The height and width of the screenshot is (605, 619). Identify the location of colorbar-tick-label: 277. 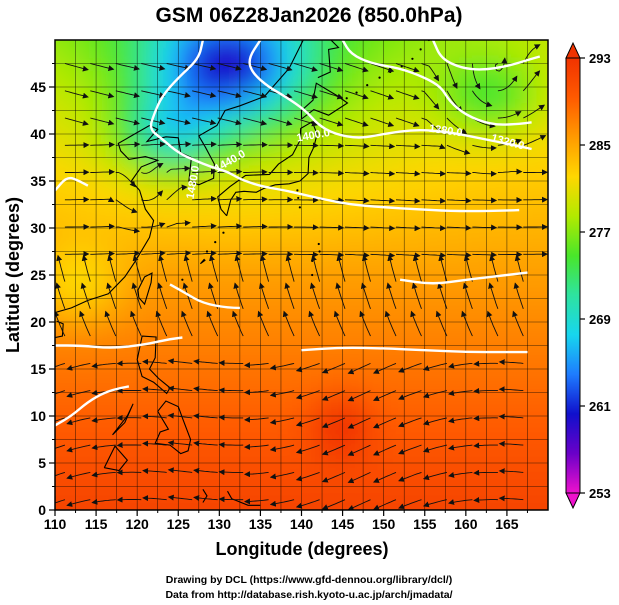
(600, 232).